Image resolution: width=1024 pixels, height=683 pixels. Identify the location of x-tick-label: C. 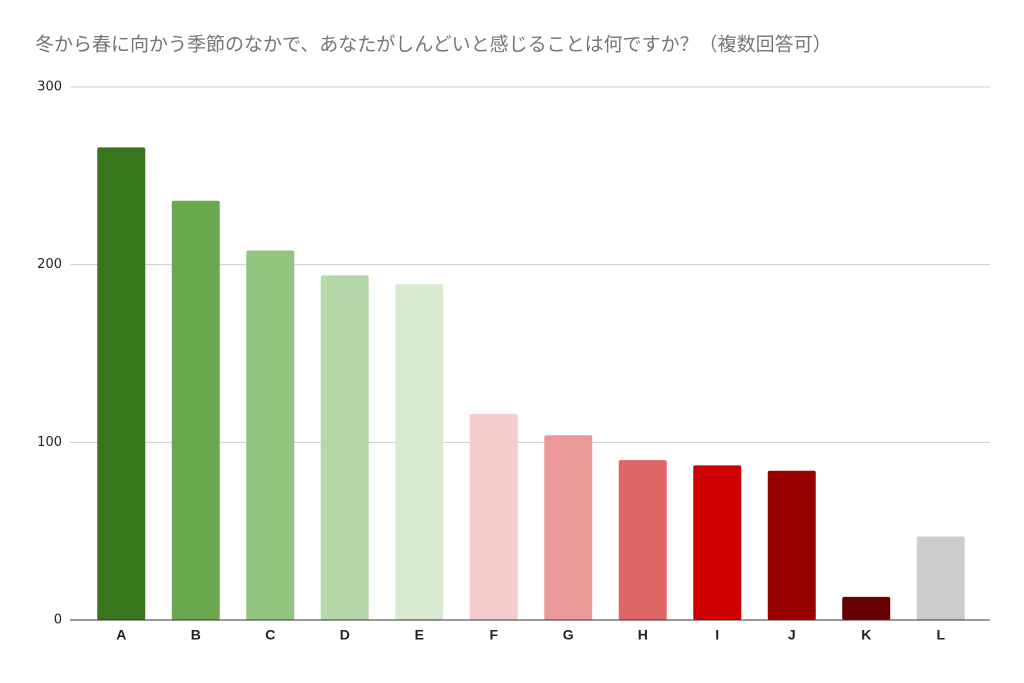
(270, 635).